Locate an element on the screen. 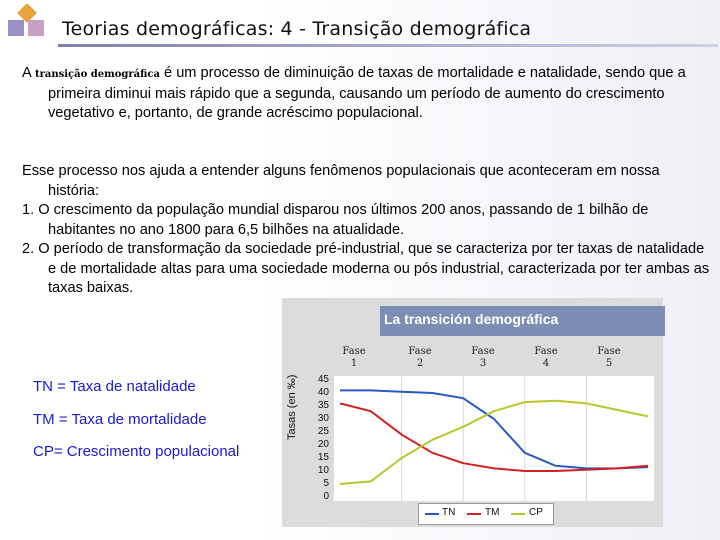 This screenshot has width=720, height=540. chart-phase-label: Fase 2 is located at coordinates (420, 358).